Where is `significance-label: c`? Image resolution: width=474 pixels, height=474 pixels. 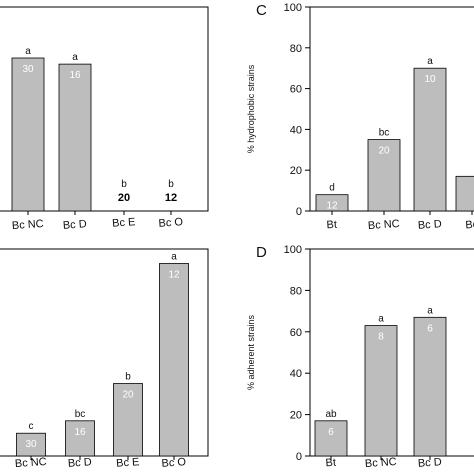 significance-label: c is located at coordinates (31, 426).